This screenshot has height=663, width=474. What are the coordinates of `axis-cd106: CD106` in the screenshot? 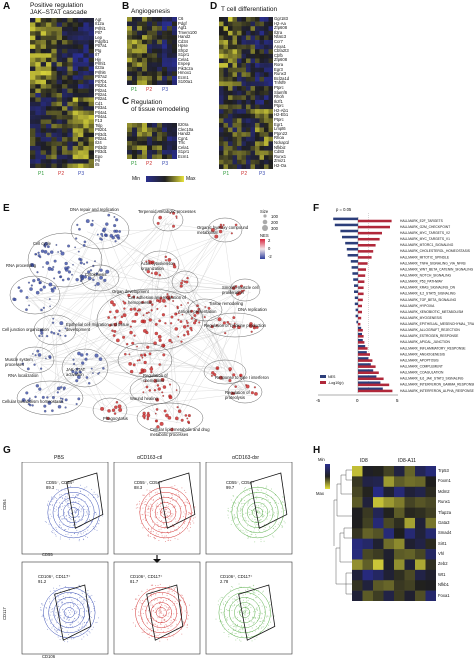 It's located at (49, 656).